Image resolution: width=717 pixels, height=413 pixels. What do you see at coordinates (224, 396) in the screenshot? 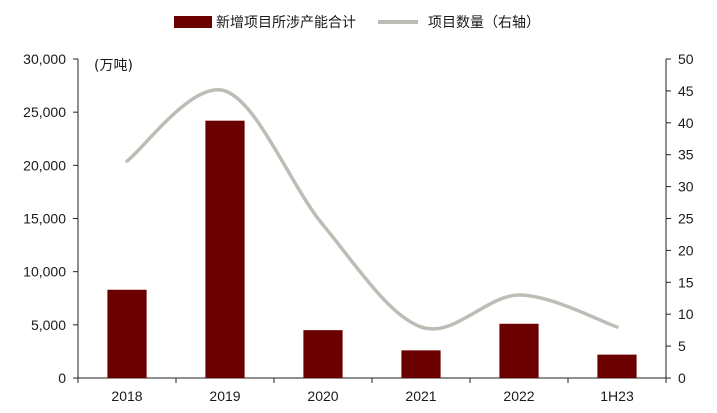
I see `x-tick-label: 2019` at bounding box center [224, 396].